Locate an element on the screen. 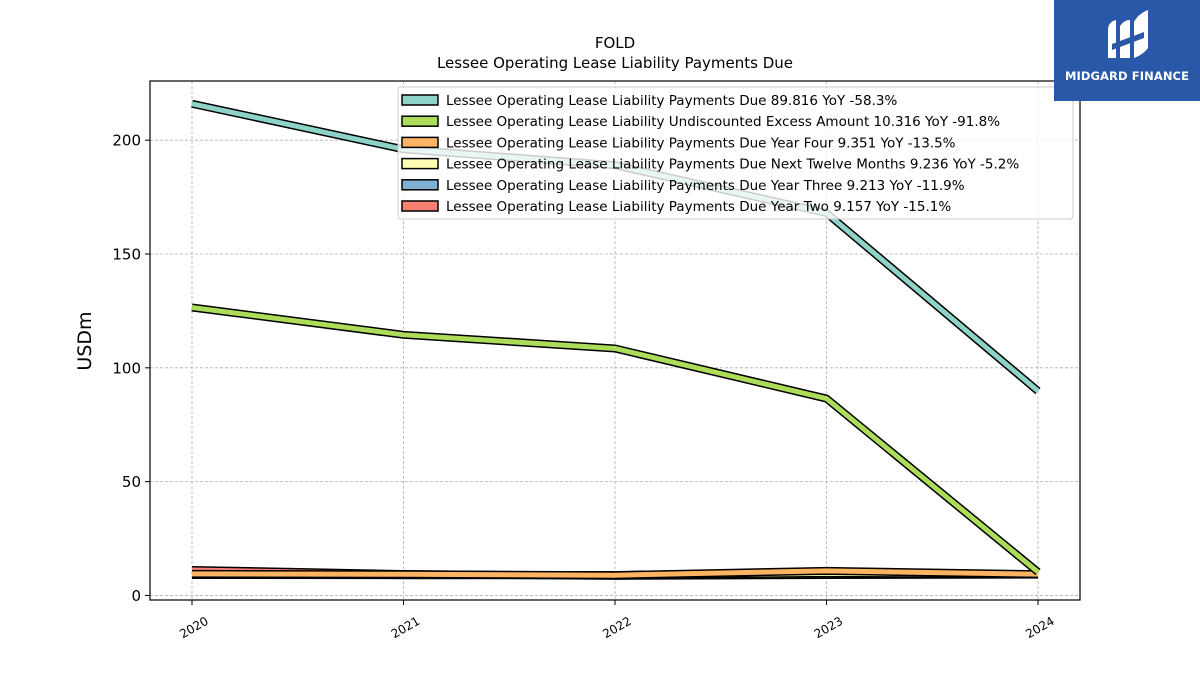  chart-title: FOLD is located at coordinates (615, 43).